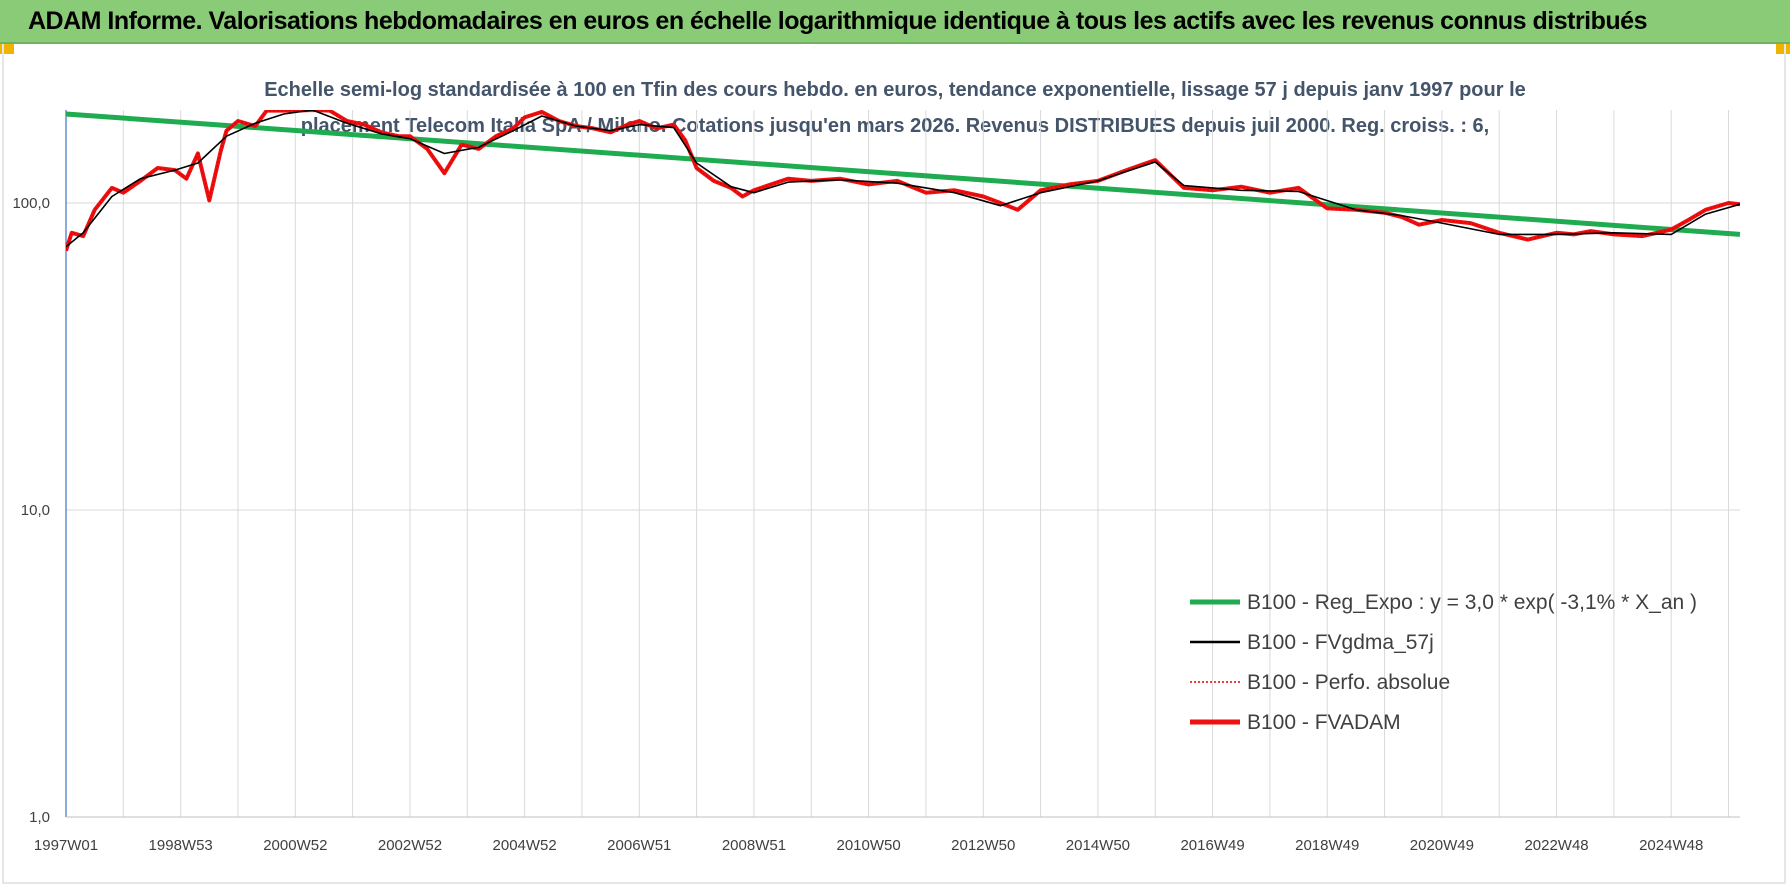  What do you see at coordinates (868, 845) in the screenshot?
I see `x-tick-label: 2010W50` at bounding box center [868, 845].